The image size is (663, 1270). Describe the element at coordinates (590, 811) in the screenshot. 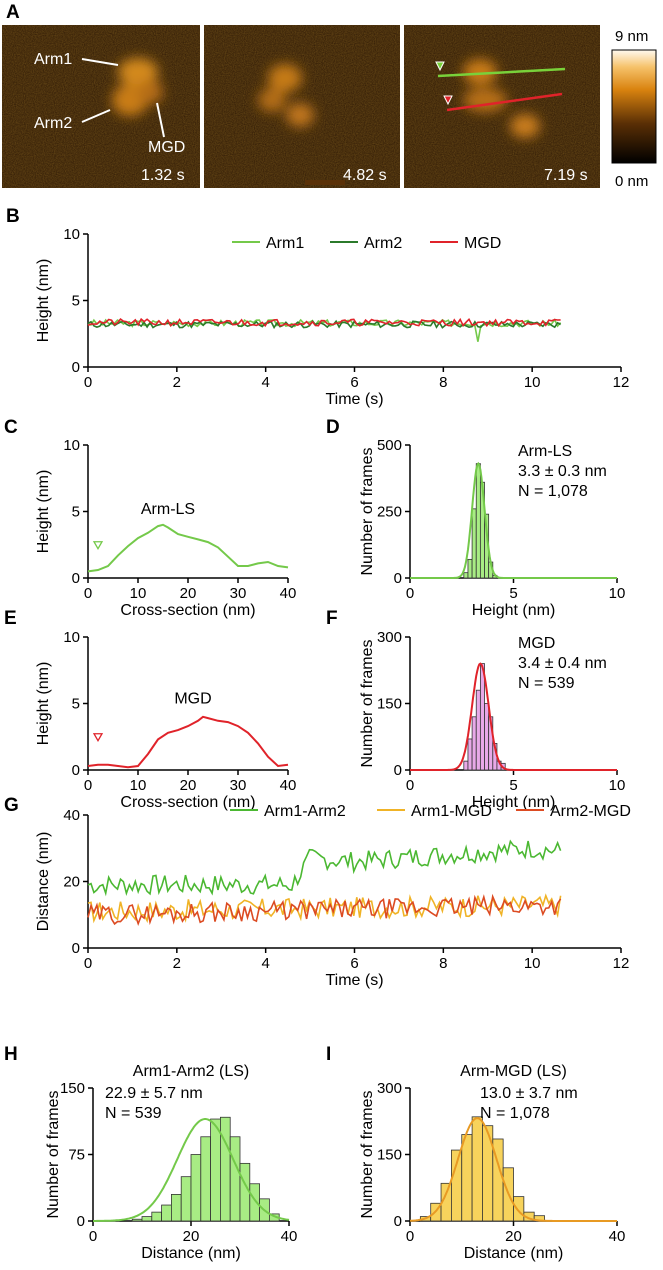

I see `legend-label-arm2-mgd: Arm2-MGD` at that location.